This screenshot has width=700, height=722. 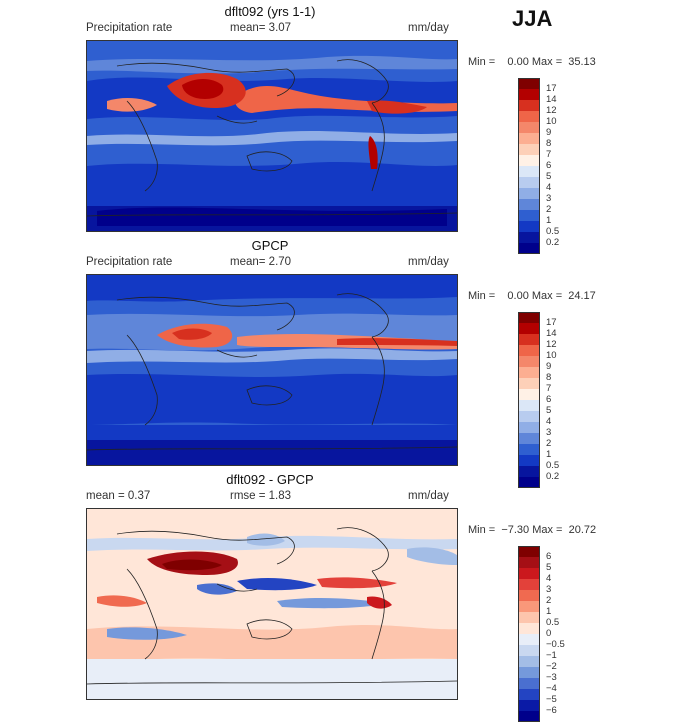 I want to click on colorbar-tick-label: 9, so click(x=549, y=366).